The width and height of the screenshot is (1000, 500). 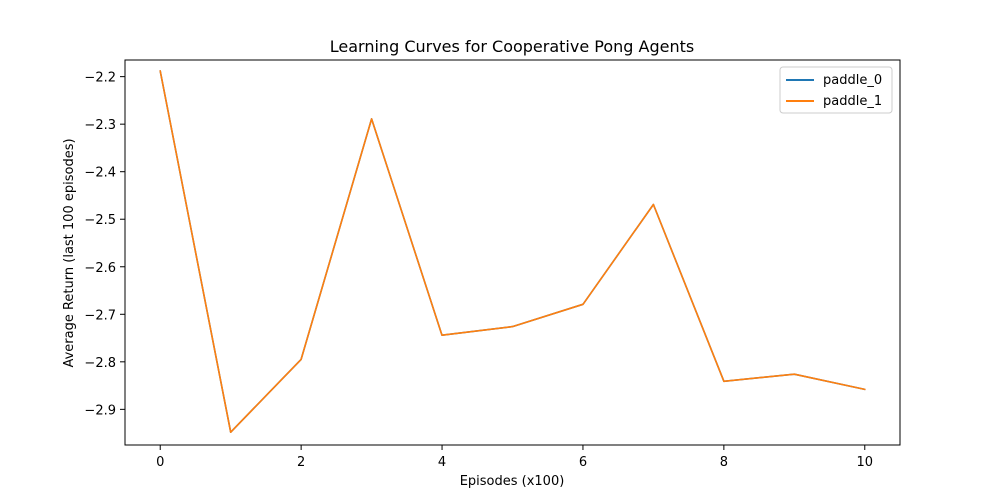 I want to click on y-tick-label: −2.5, so click(x=100, y=220).